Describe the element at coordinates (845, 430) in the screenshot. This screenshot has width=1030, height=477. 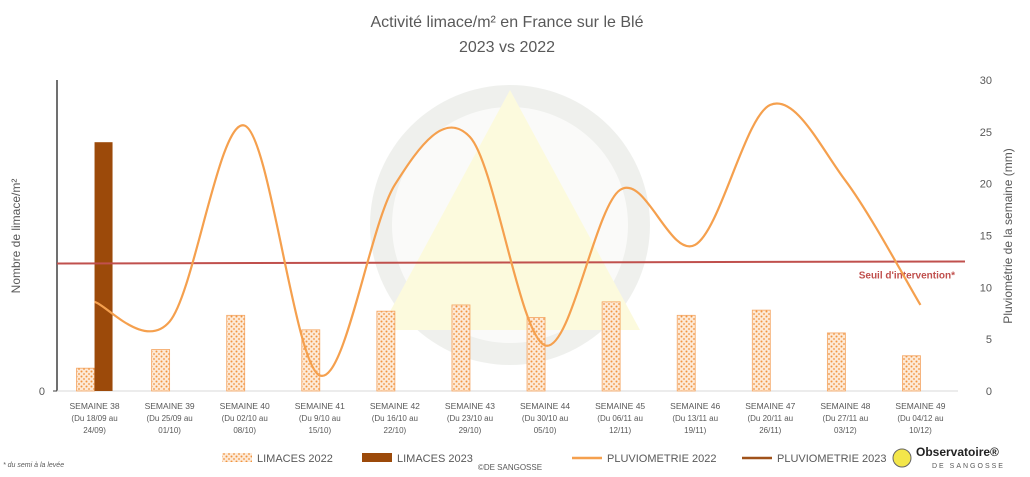
I see `x-tick-label: 03/12)` at that location.